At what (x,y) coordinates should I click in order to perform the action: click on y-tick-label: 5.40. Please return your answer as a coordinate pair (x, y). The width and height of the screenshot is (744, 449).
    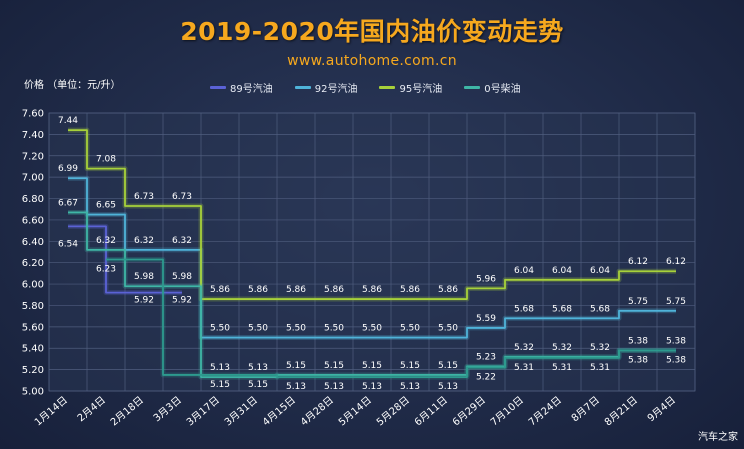
    Looking at the image, I should click on (33, 349).